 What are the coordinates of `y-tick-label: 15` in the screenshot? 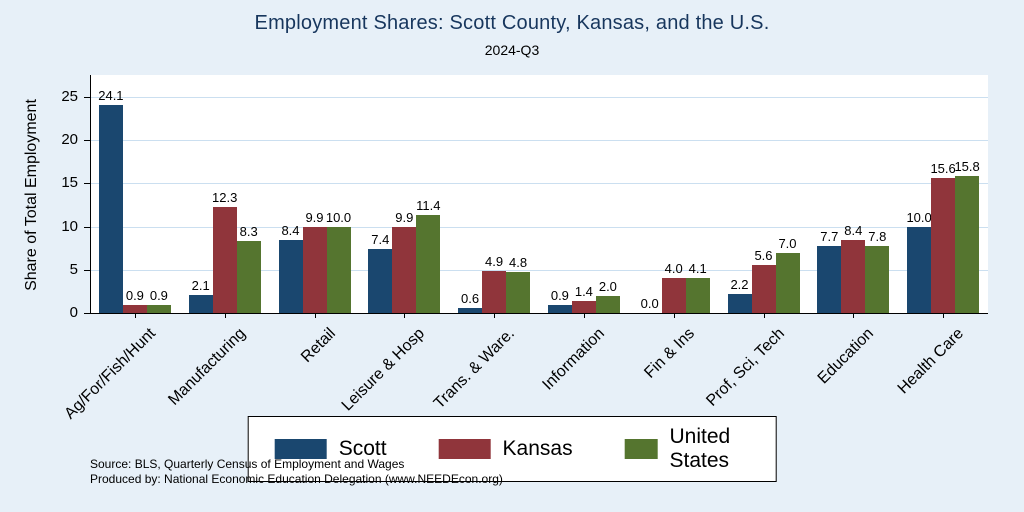 It's located at (69, 183).